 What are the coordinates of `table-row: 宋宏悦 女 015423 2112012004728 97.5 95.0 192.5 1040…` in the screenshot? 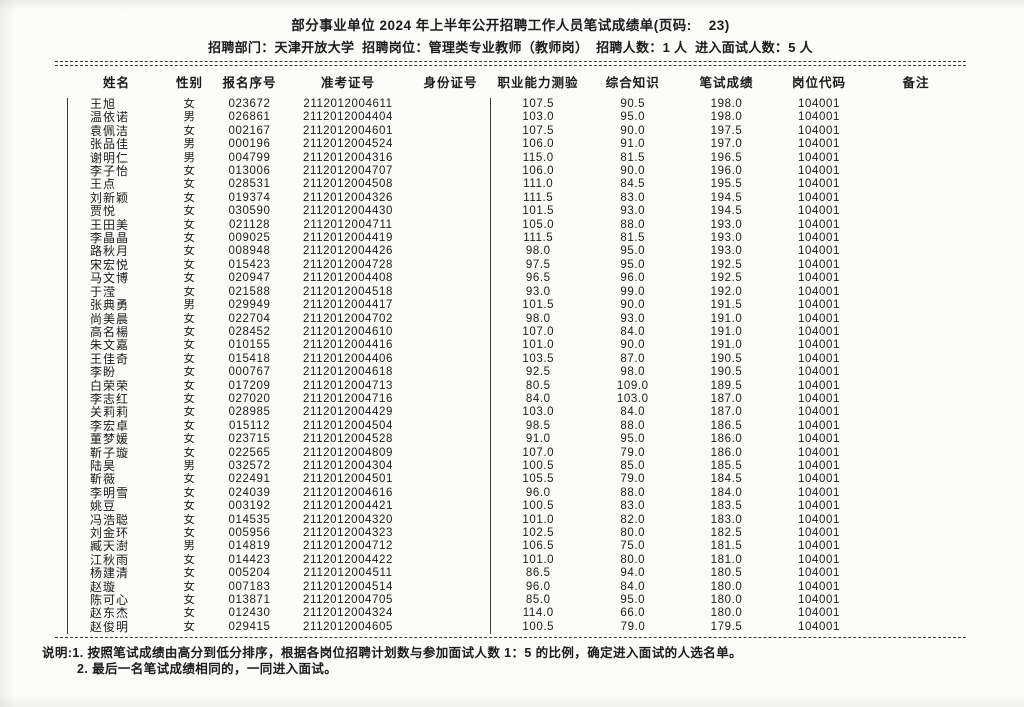 It's located at (517, 265).